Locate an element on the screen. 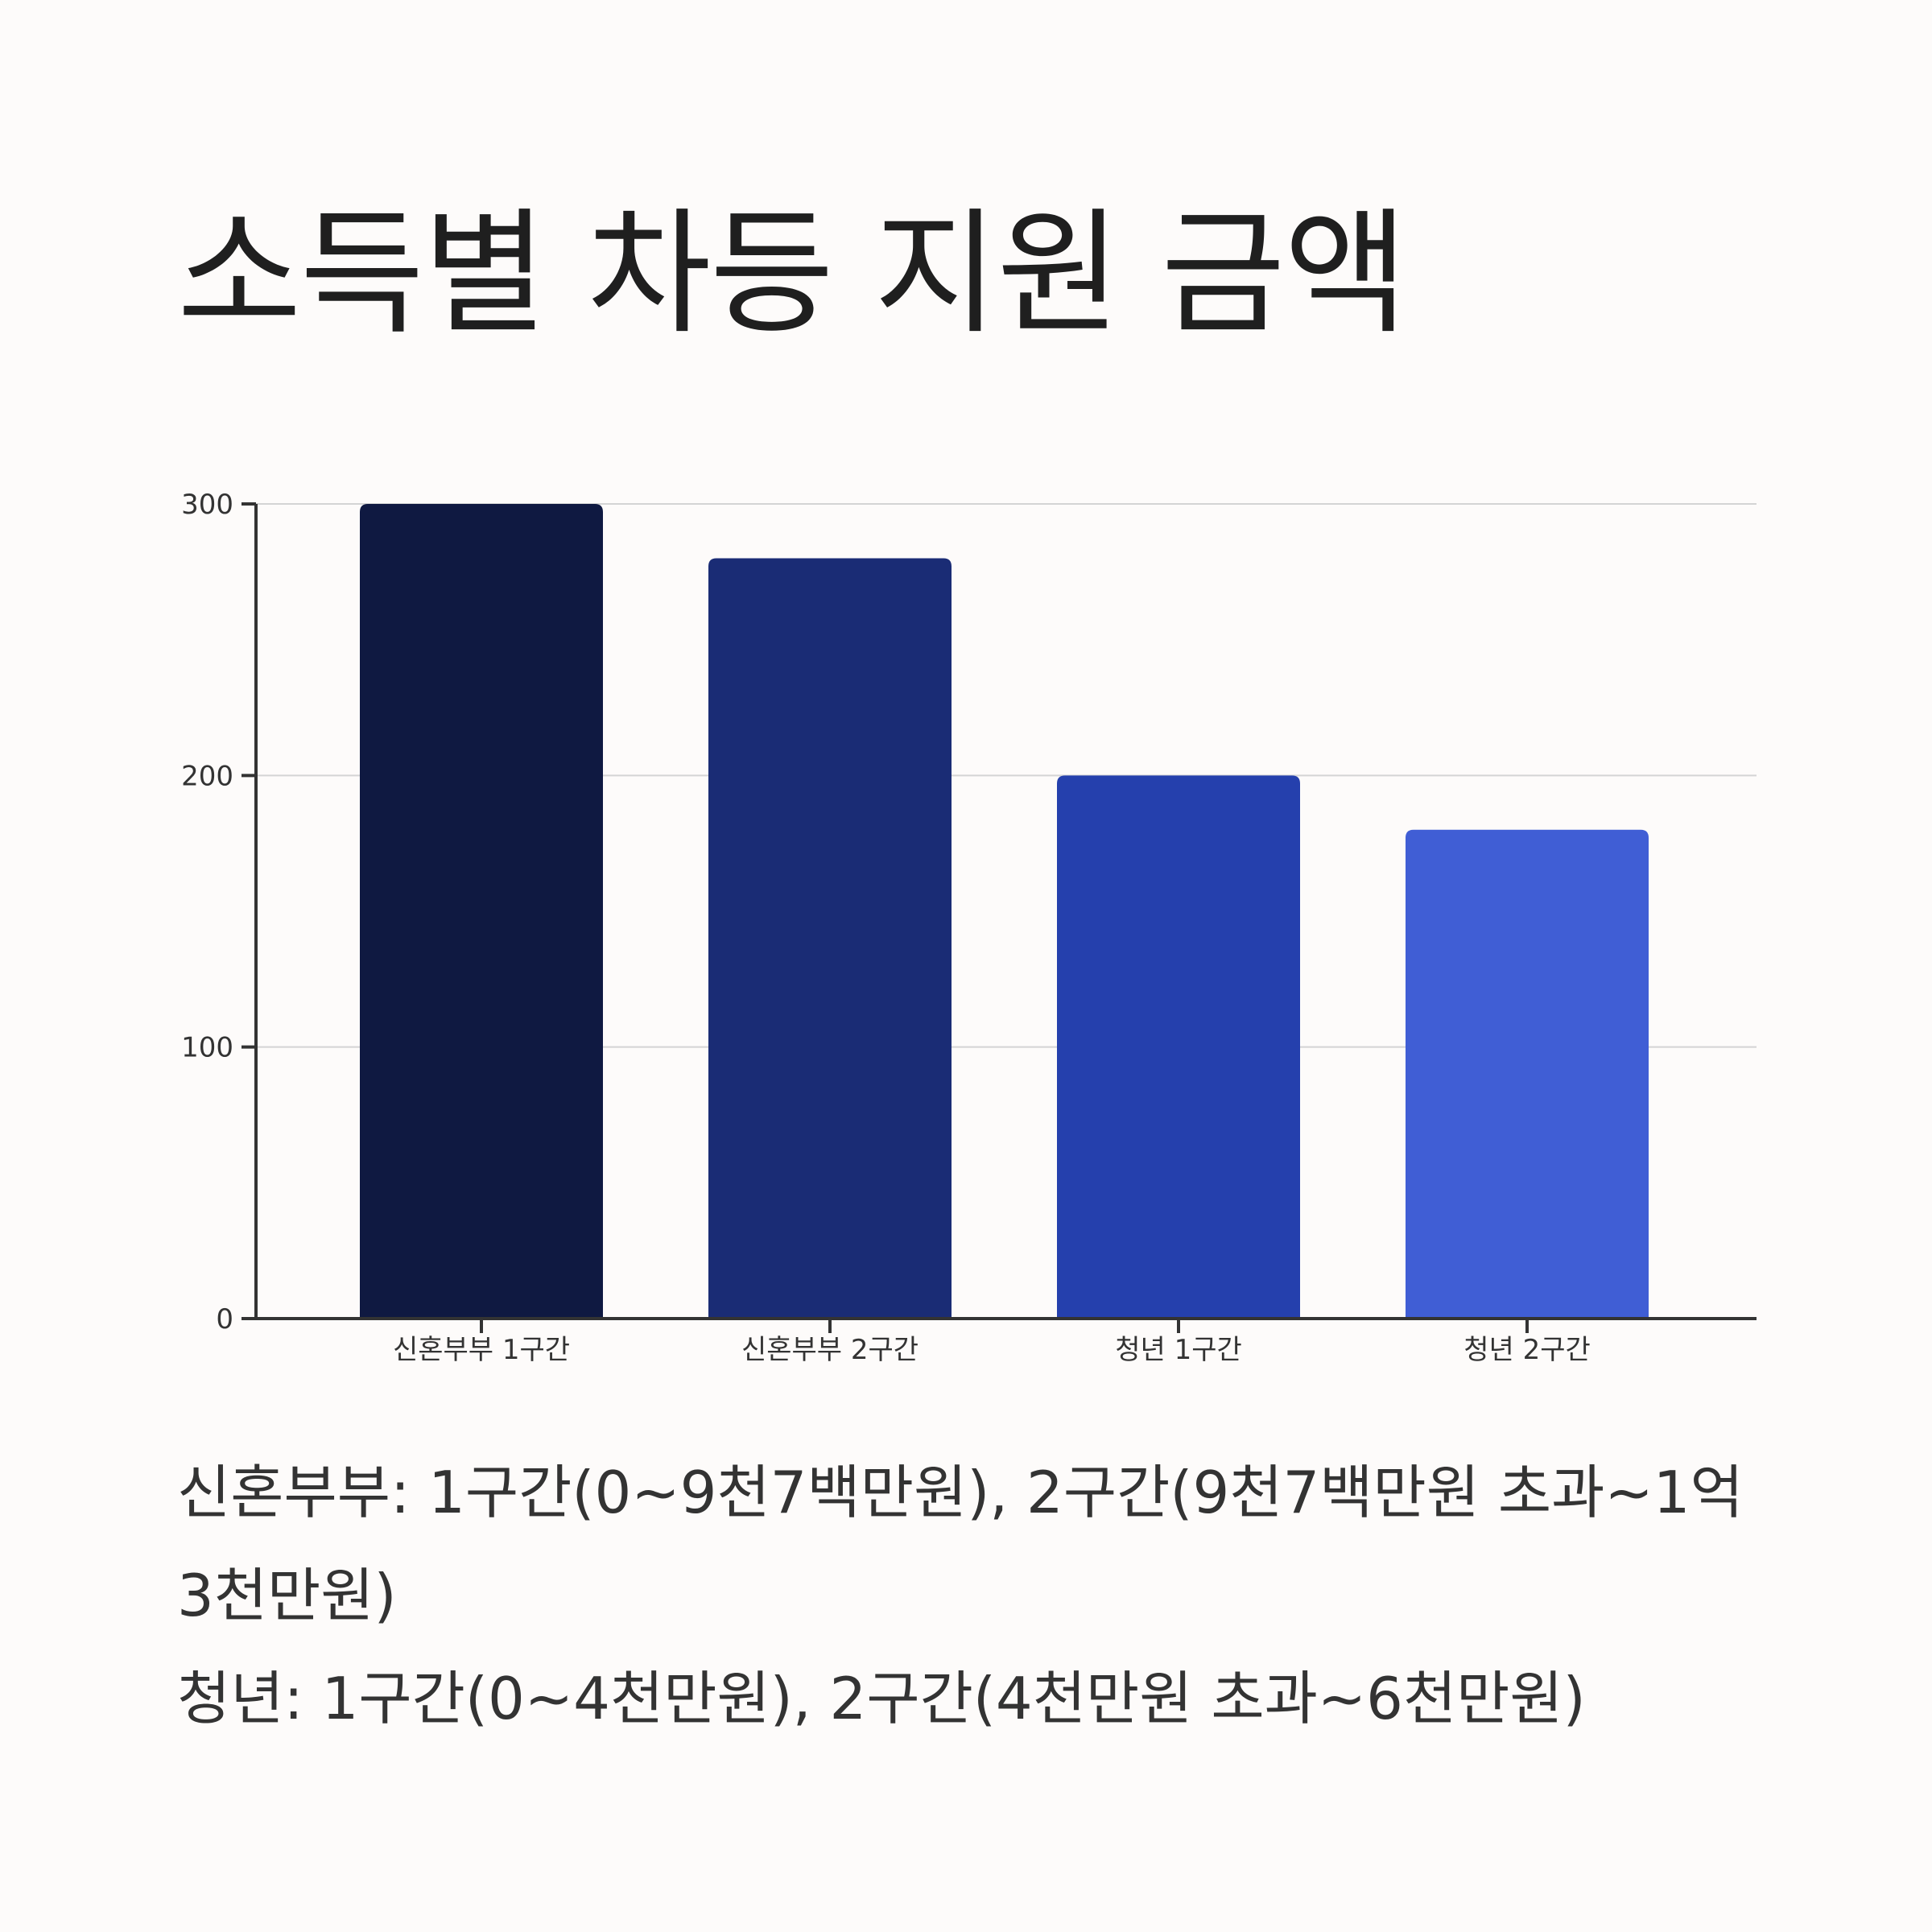 This screenshot has width=1932, height=1932. chart-title: 소득별 차등 지원 금액 is located at coordinates (792, 274).